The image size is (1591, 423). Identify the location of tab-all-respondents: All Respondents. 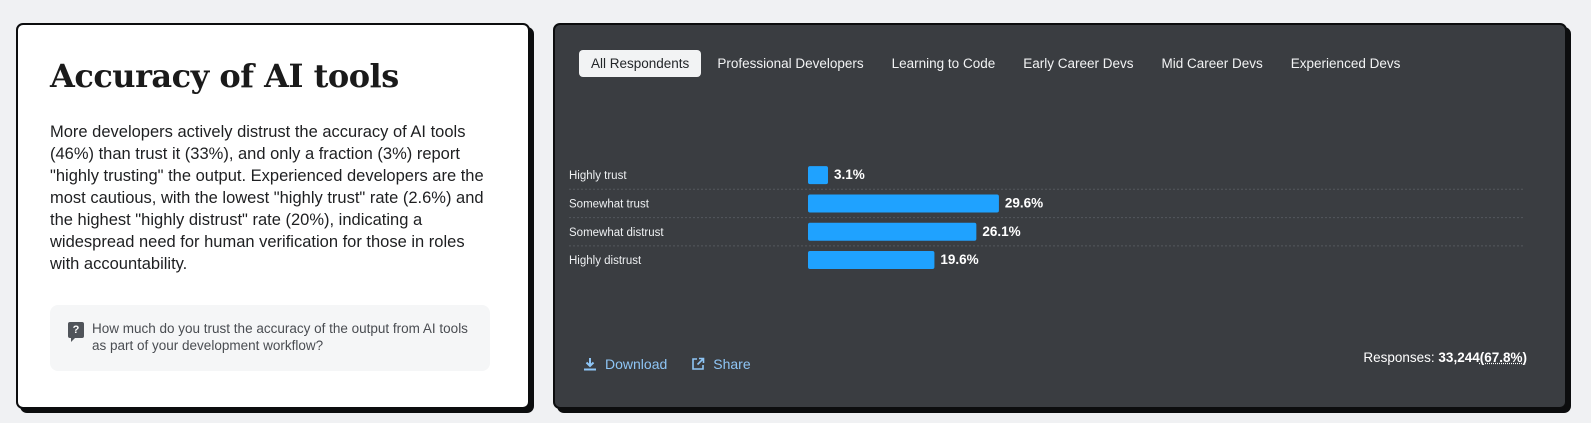
(640, 63).